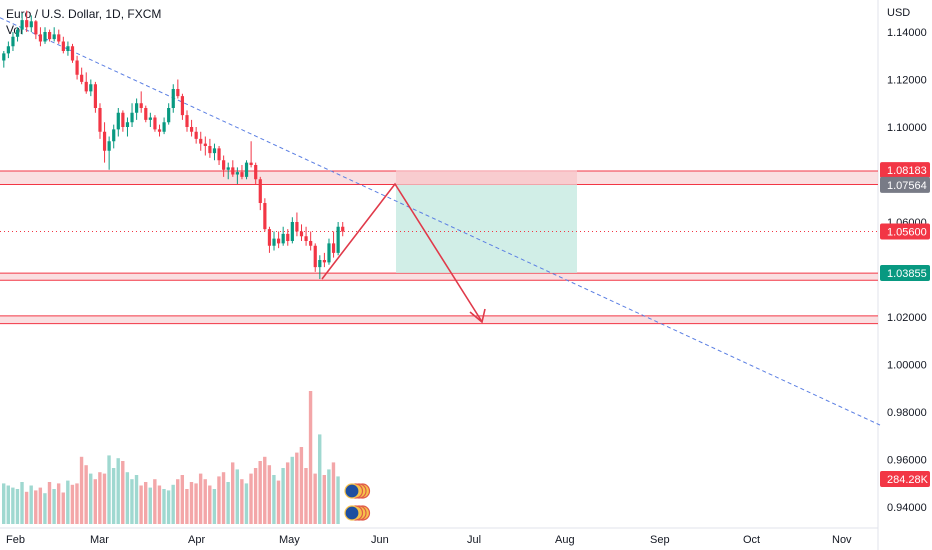 The height and width of the screenshot is (550, 932). What do you see at coordinates (907, 366) in the screenshot?
I see `y-tick-label: 1.00000` at bounding box center [907, 366].